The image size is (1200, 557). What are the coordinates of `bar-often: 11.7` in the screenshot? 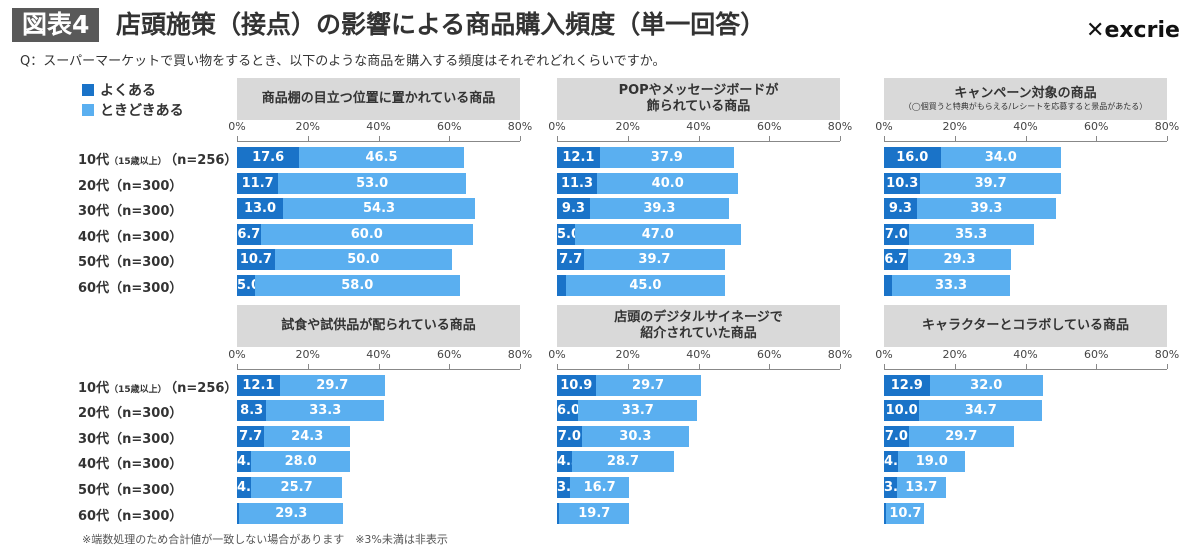 It's located at (258, 183).